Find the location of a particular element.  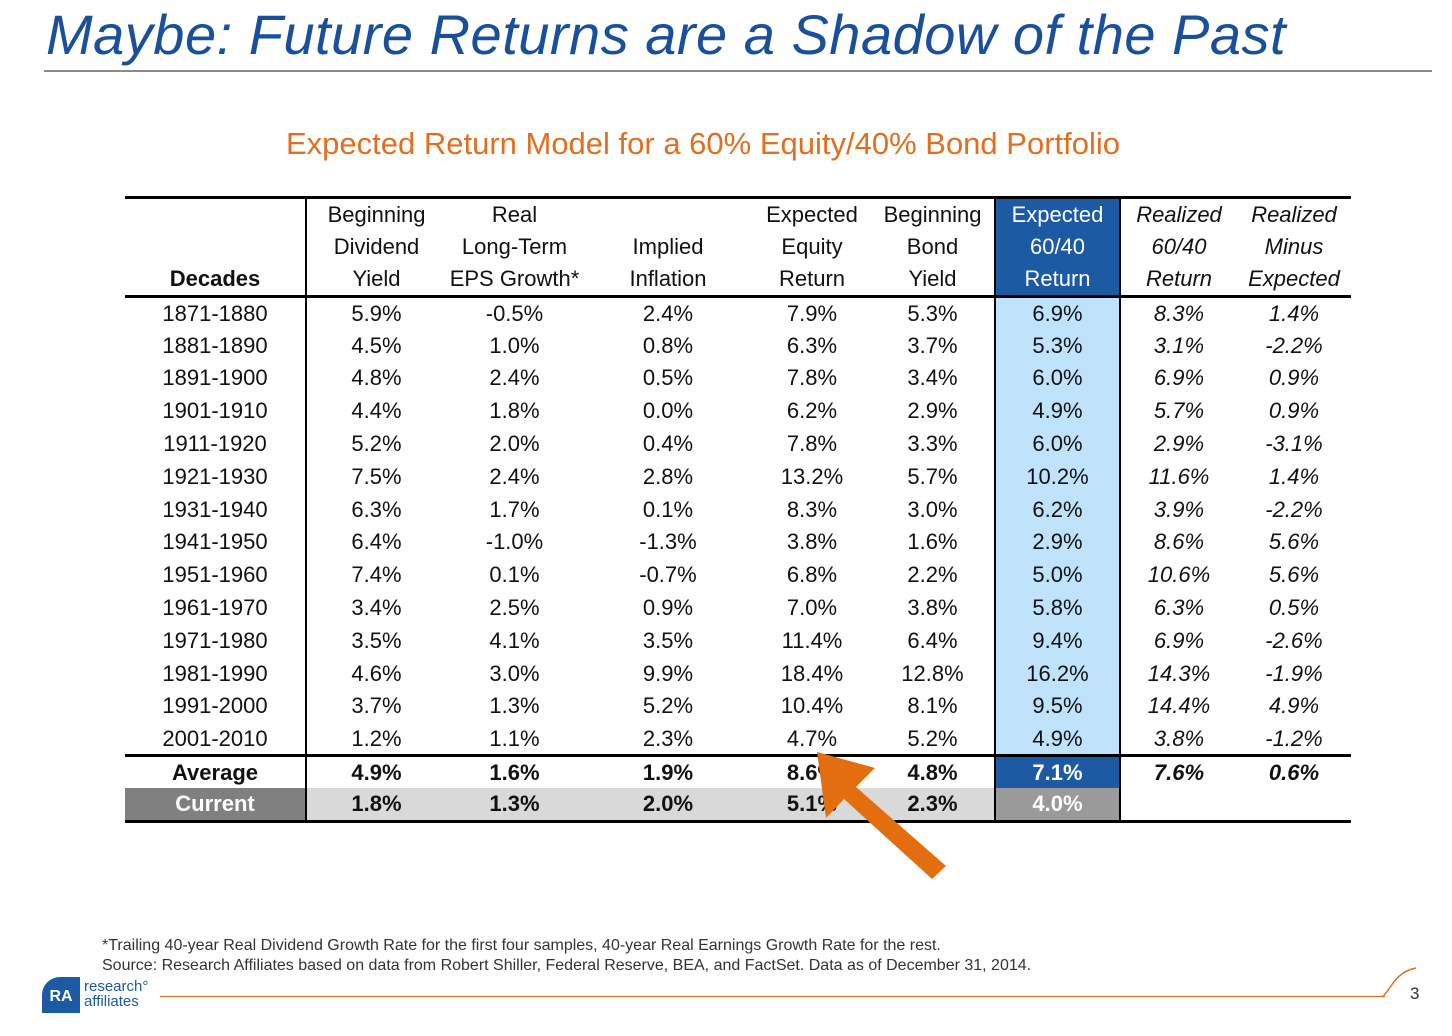

value-cell: 8.3% is located at coordinates (812, 509).